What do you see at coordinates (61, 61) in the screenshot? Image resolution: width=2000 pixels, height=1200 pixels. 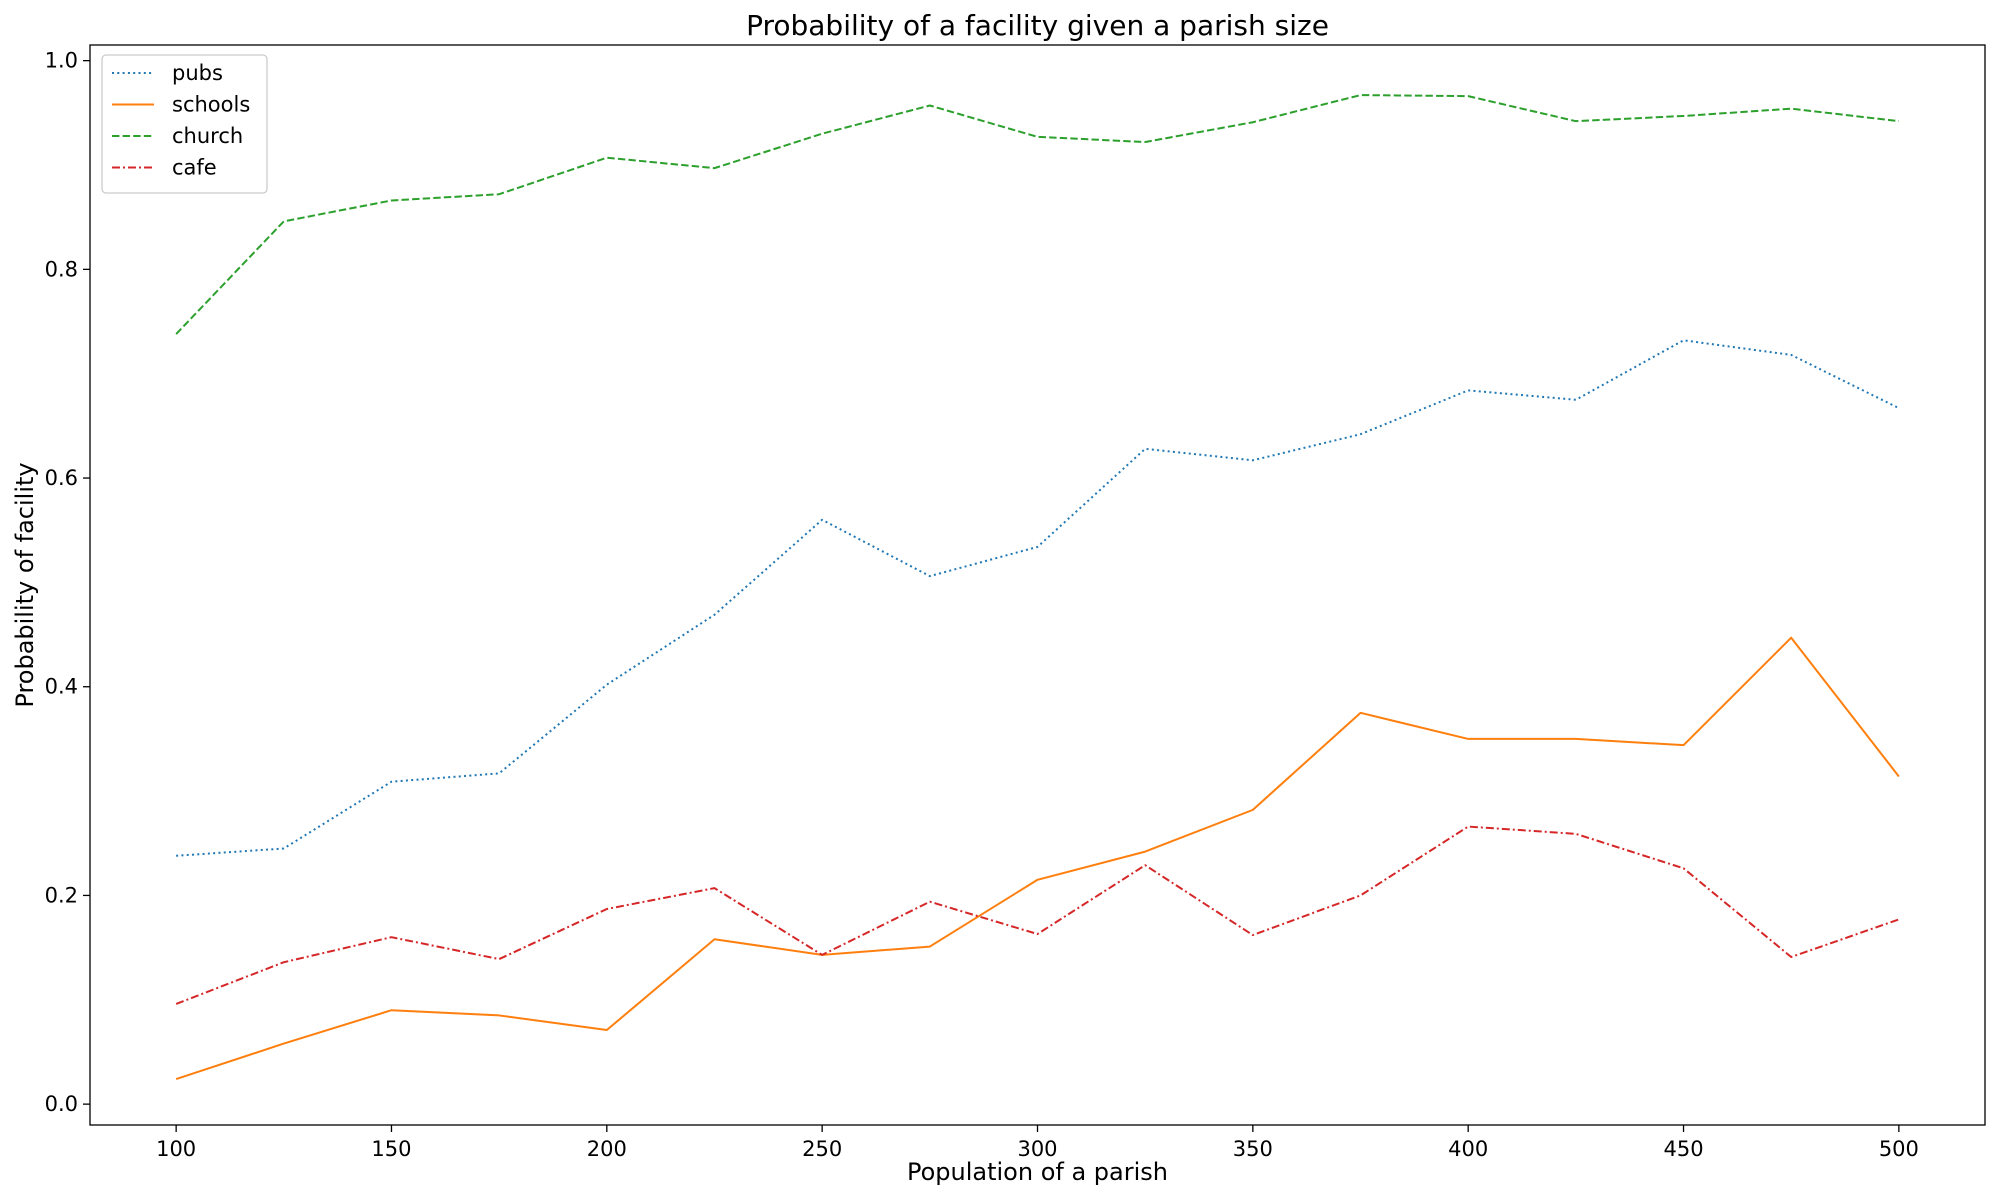 I see `y-tick-label: 1.0` at bounding box center [61, 61].